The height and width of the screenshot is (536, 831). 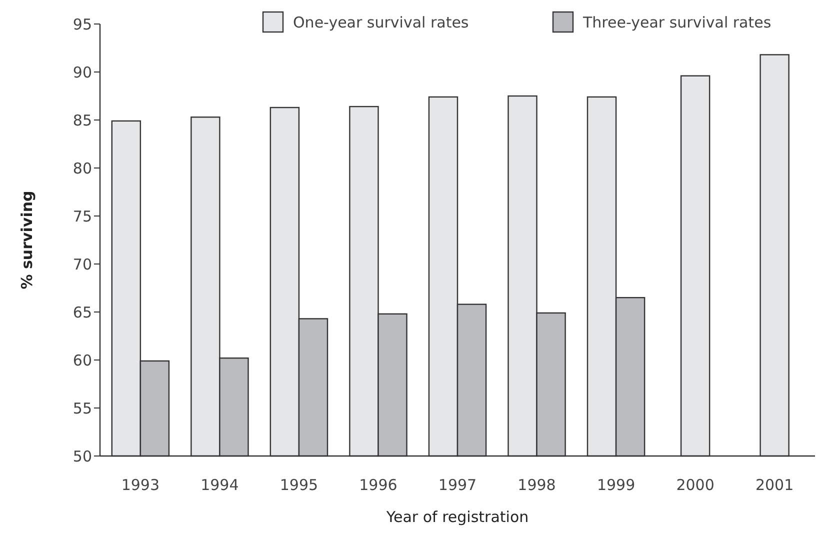 What do you see at coordinates (82, 24) in the screenshot?
I see `y-tick-label: 95` at bounding box center [82, 24].